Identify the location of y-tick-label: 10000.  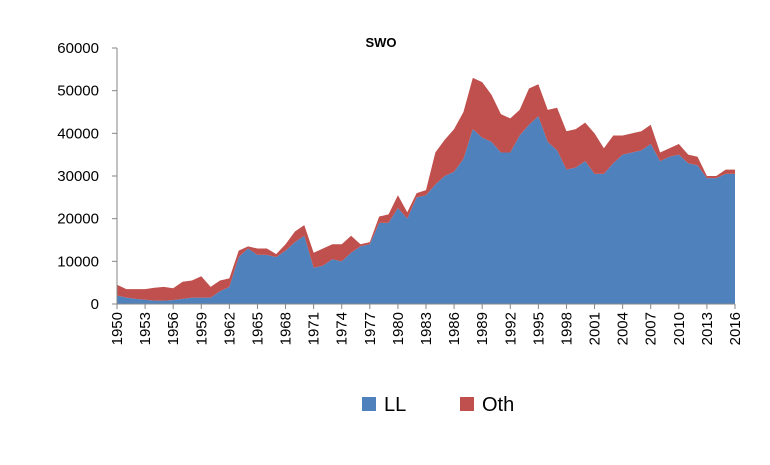
(78, 261).